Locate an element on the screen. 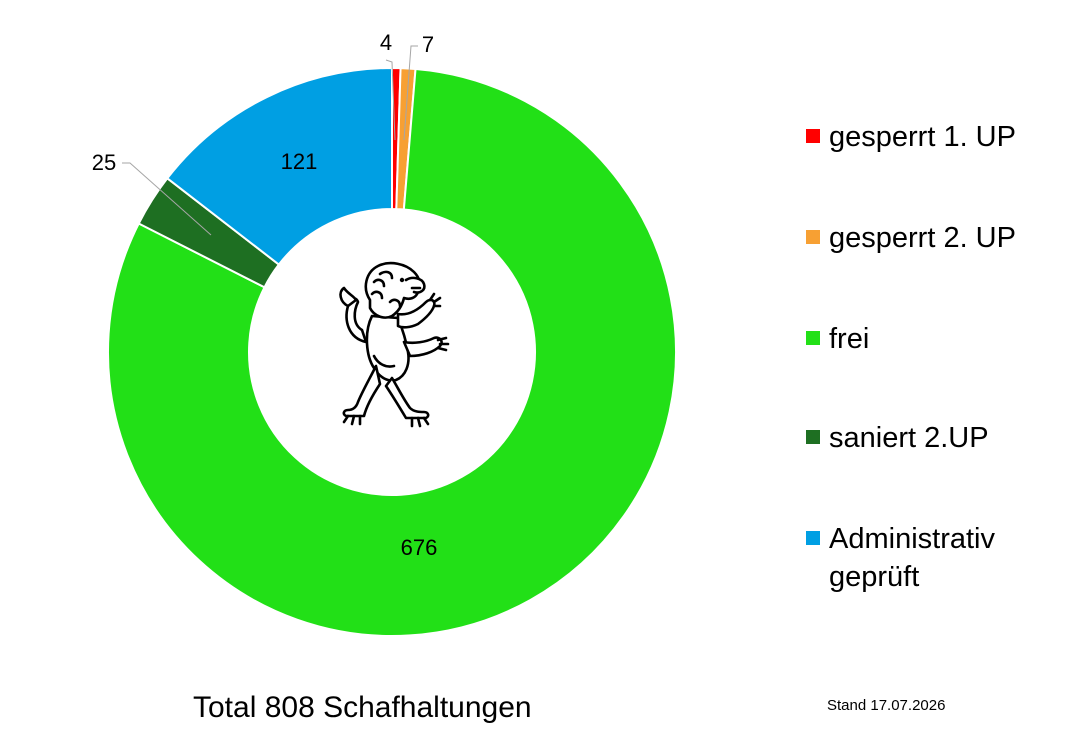  legend-swatch-saniert-2-up is located at coordinates (813, 437).